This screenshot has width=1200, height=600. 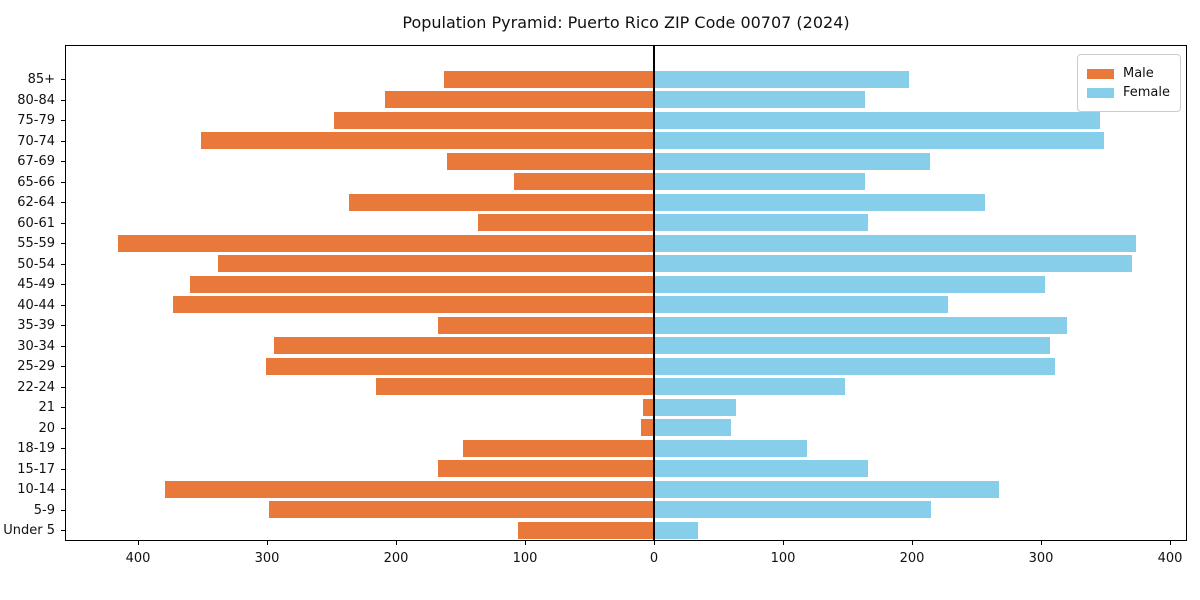 I want to click on y-tick-label-70-74: 70-74, so click(x=36, y=141).